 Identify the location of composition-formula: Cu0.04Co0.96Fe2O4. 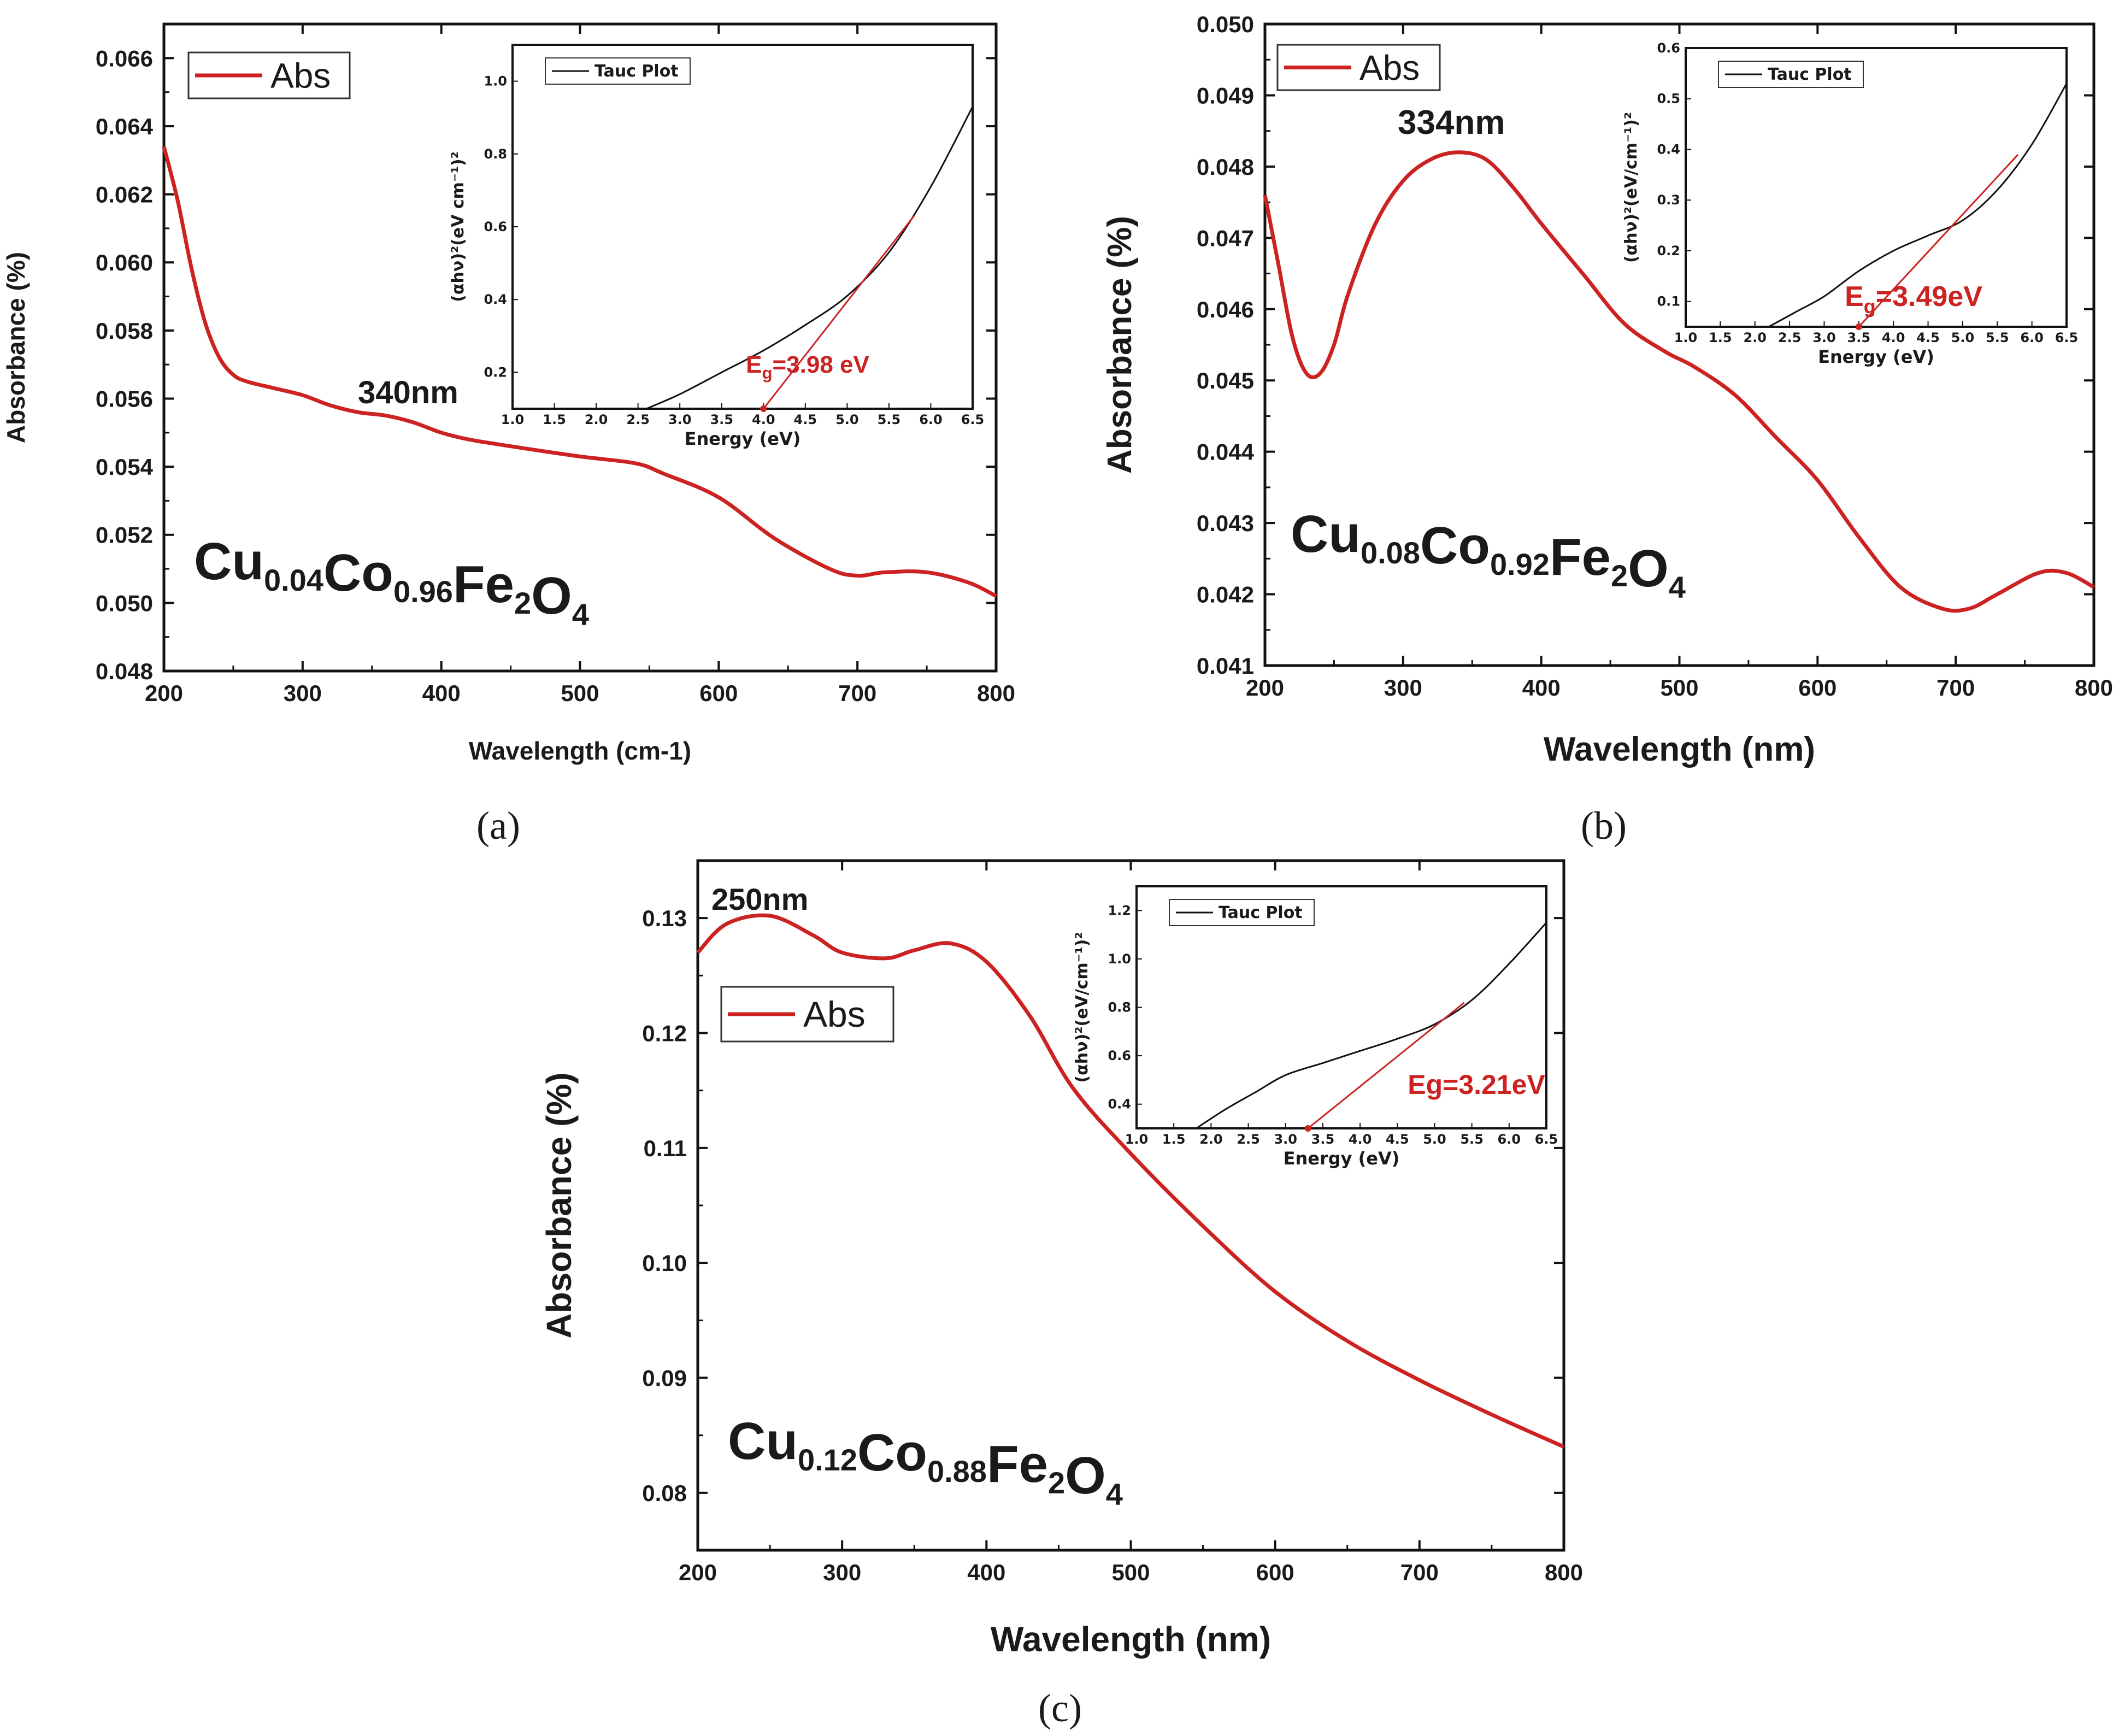
(391, 582).